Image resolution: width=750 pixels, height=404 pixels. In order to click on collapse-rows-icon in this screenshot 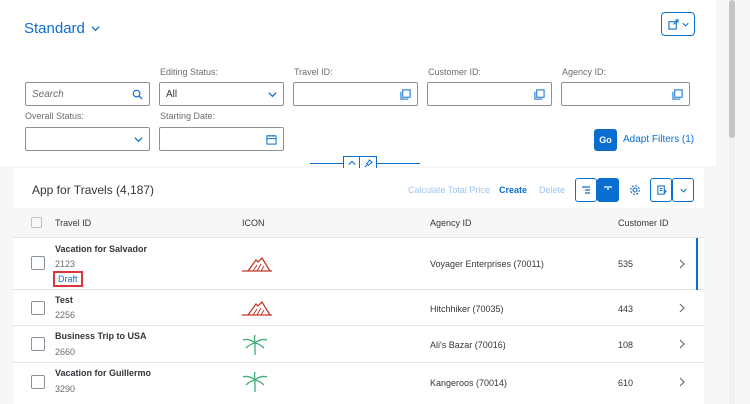, I will do `click(608, 188)`.